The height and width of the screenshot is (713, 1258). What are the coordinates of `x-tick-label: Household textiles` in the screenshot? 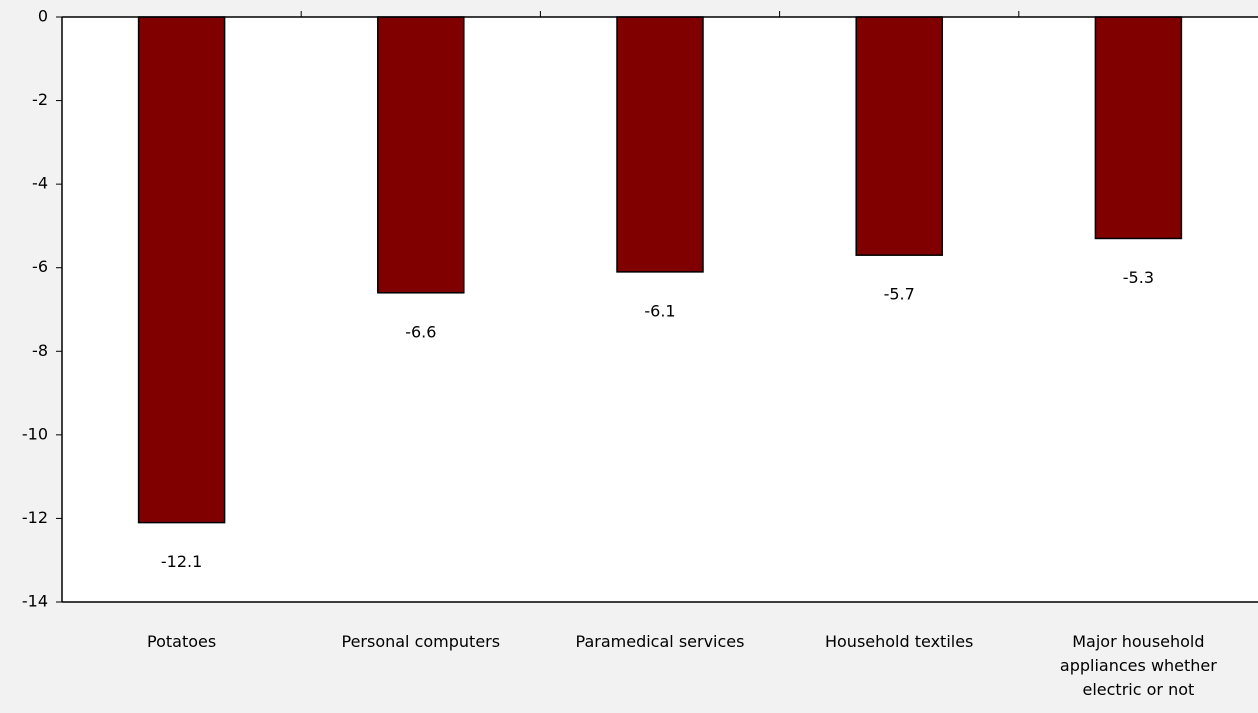 It's located at (899, 641).